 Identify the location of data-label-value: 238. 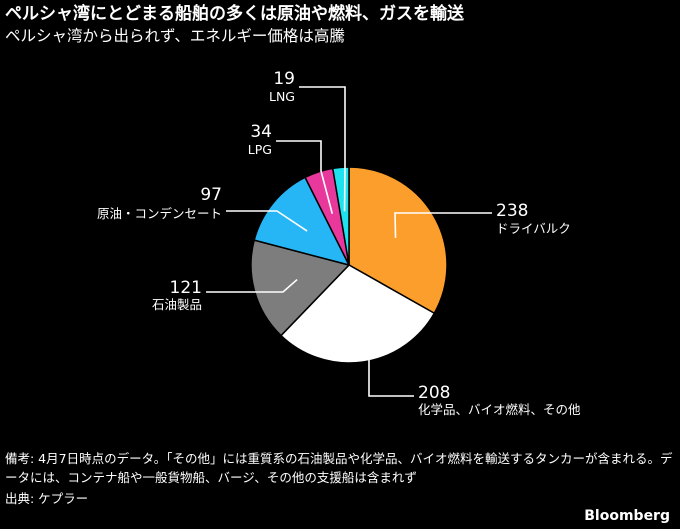
(512, 211).